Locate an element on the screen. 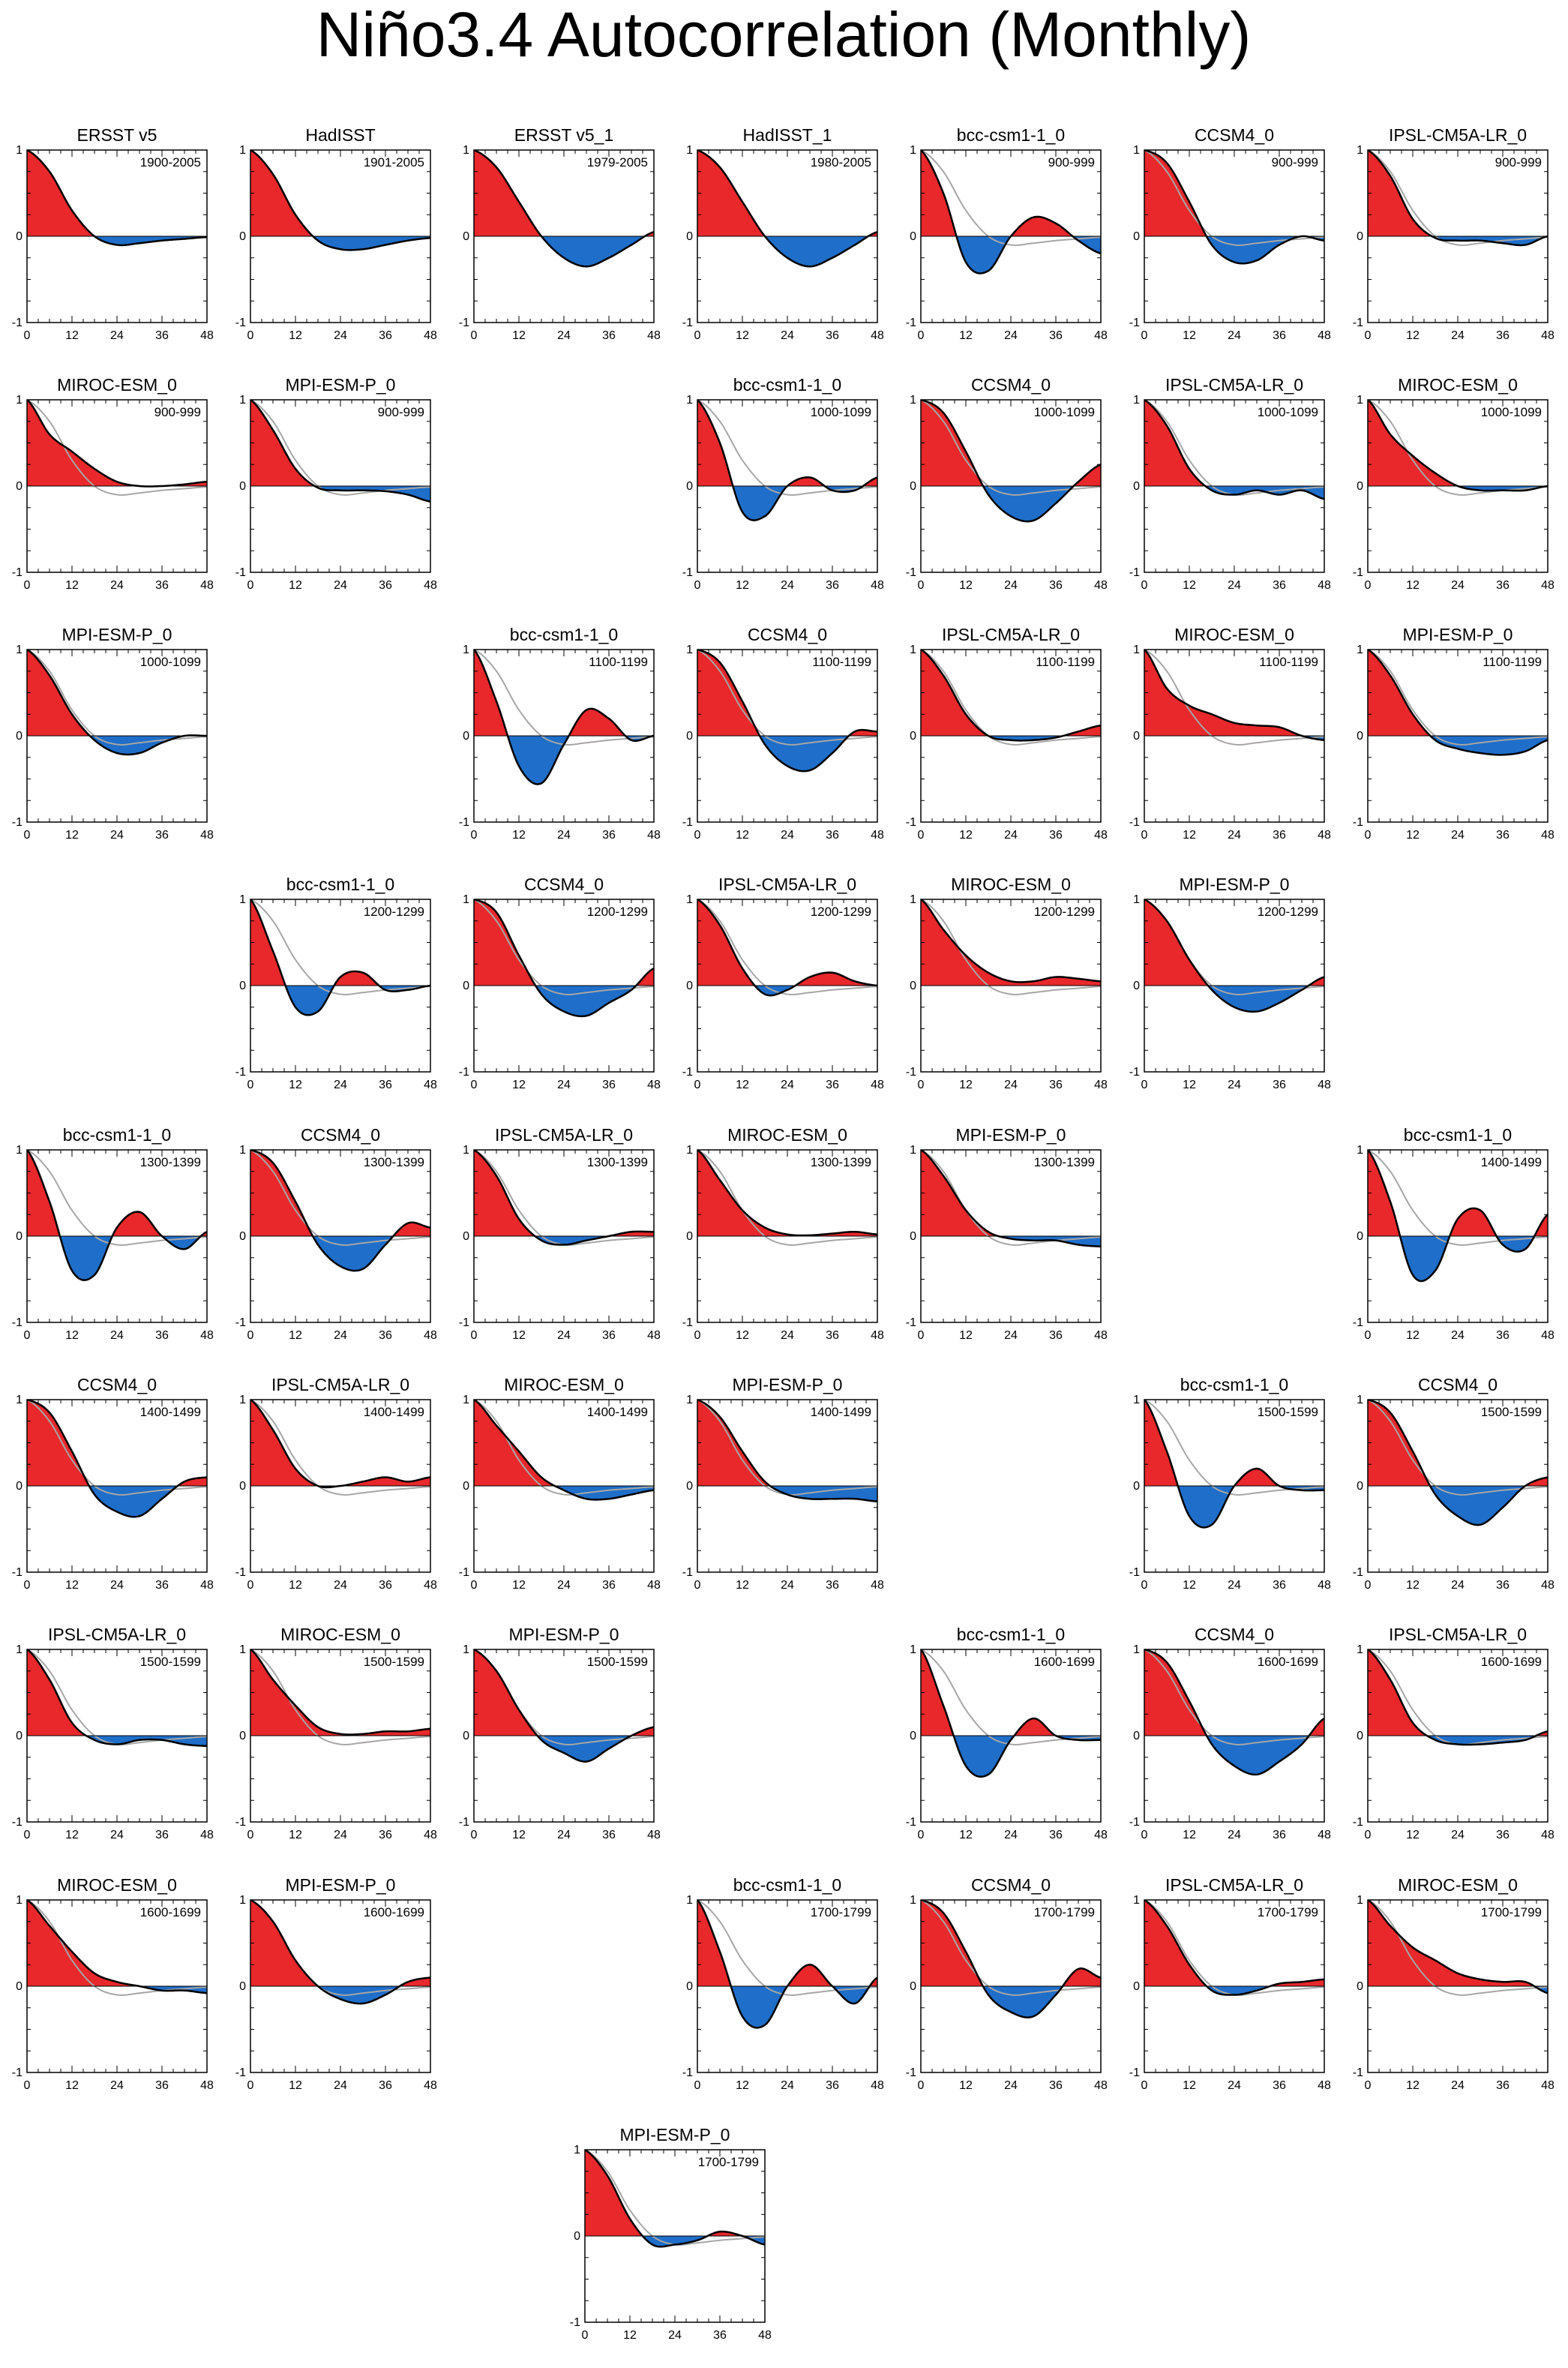 Image resolution: width=1568 pixels, height=2368 pixels. panel-period: 1000-1099 is located at coordinates (841, 412).